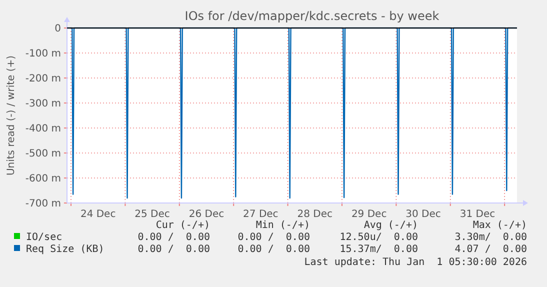 This screenshot has height=287, width=547. What do you see at coordinates (43, 154) in the screenshot?
I see `y-tick-label: -500 m` at bounding box center [43, 154].